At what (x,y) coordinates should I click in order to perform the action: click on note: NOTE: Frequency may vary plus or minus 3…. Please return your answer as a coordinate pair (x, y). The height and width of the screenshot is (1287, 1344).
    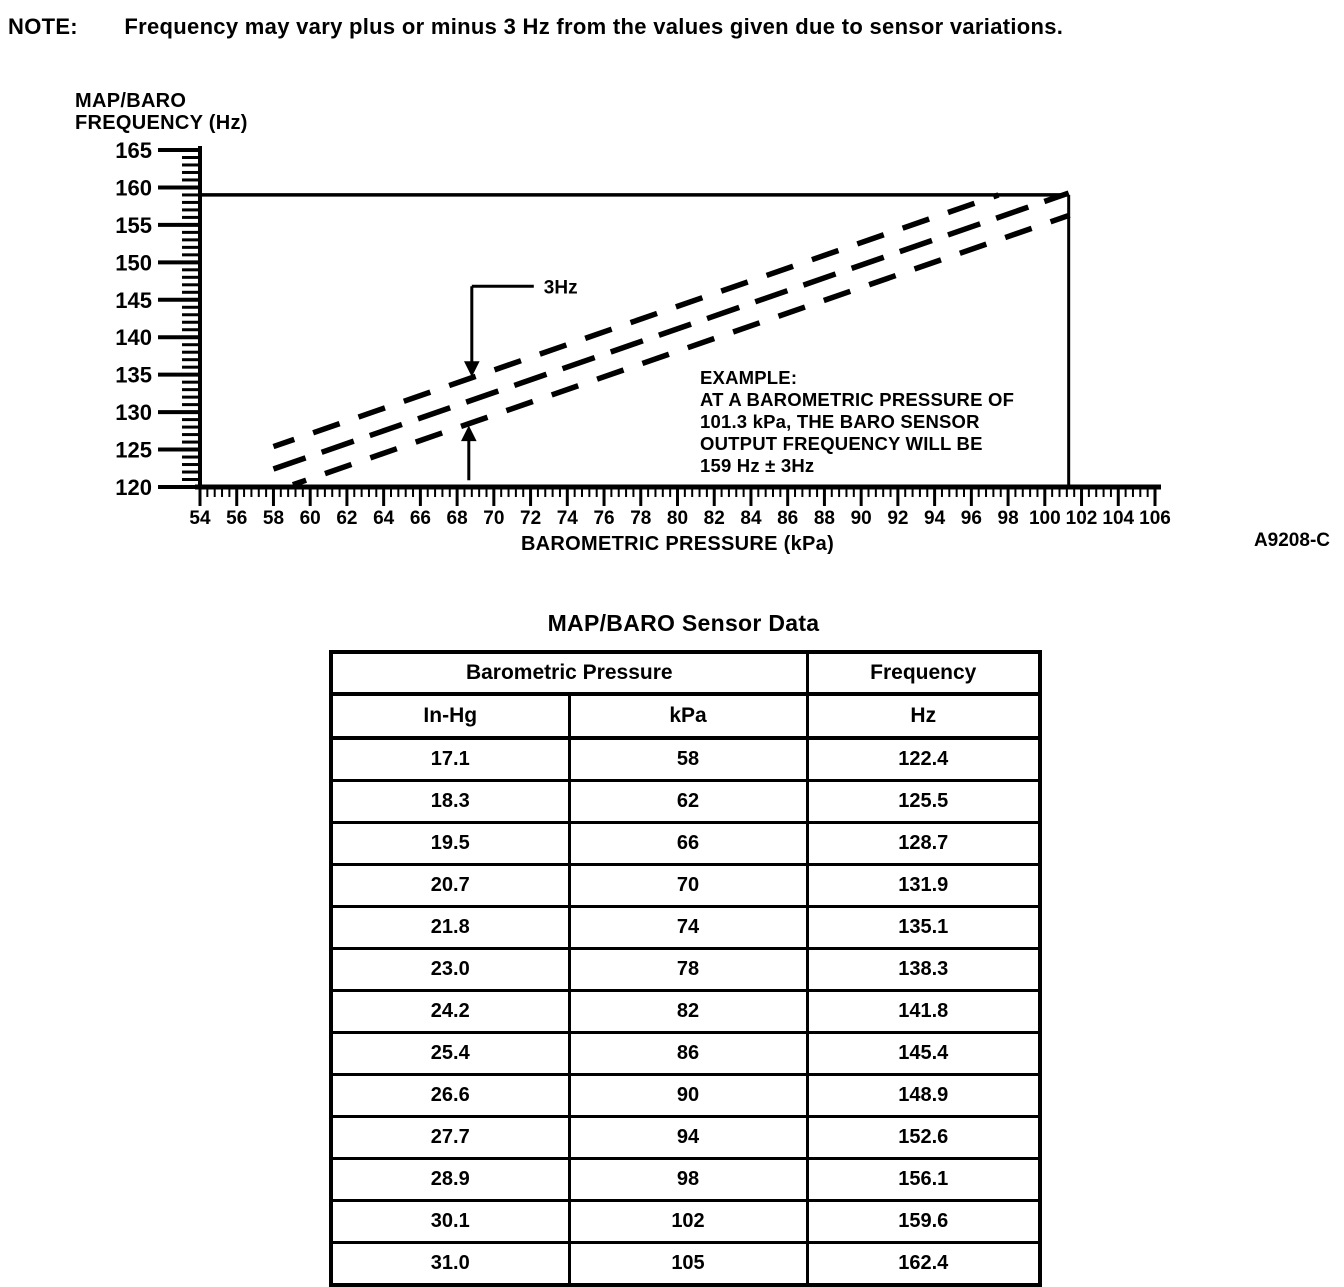
    Looking at the image, I should click on (668, 27).